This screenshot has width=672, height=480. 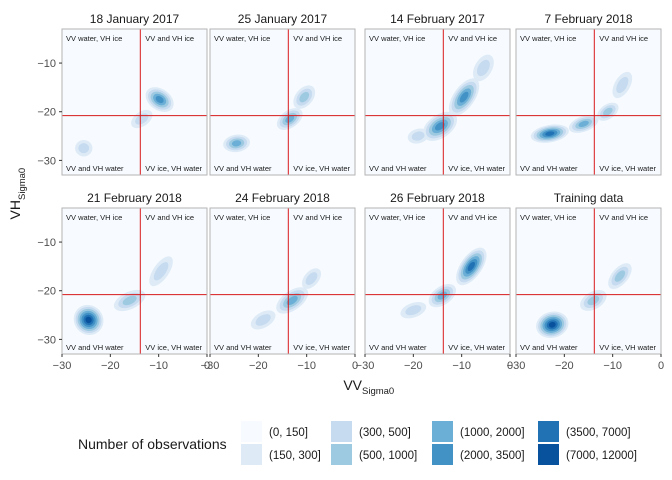 I want to click on y-tick-label: −20, so click(x=46, y=292).